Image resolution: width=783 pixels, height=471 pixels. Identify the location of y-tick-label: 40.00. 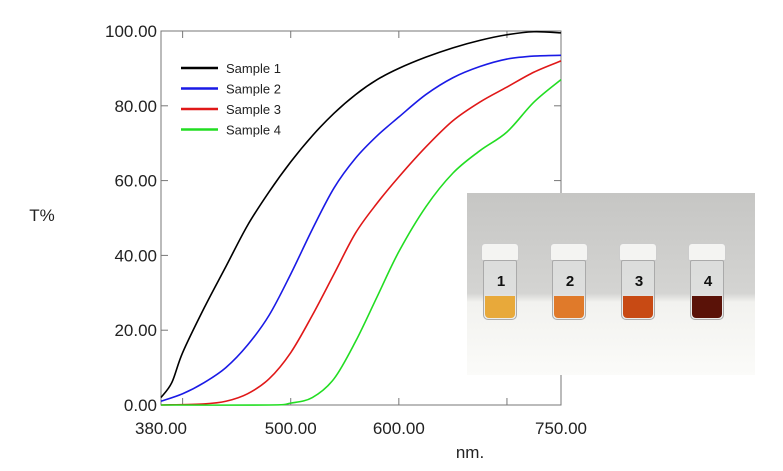
(135, 255).